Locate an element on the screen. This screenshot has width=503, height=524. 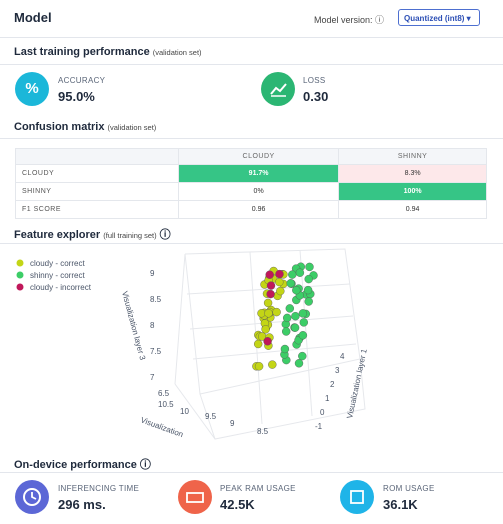
cell: 0.96 is located at coordinates (258, 209).